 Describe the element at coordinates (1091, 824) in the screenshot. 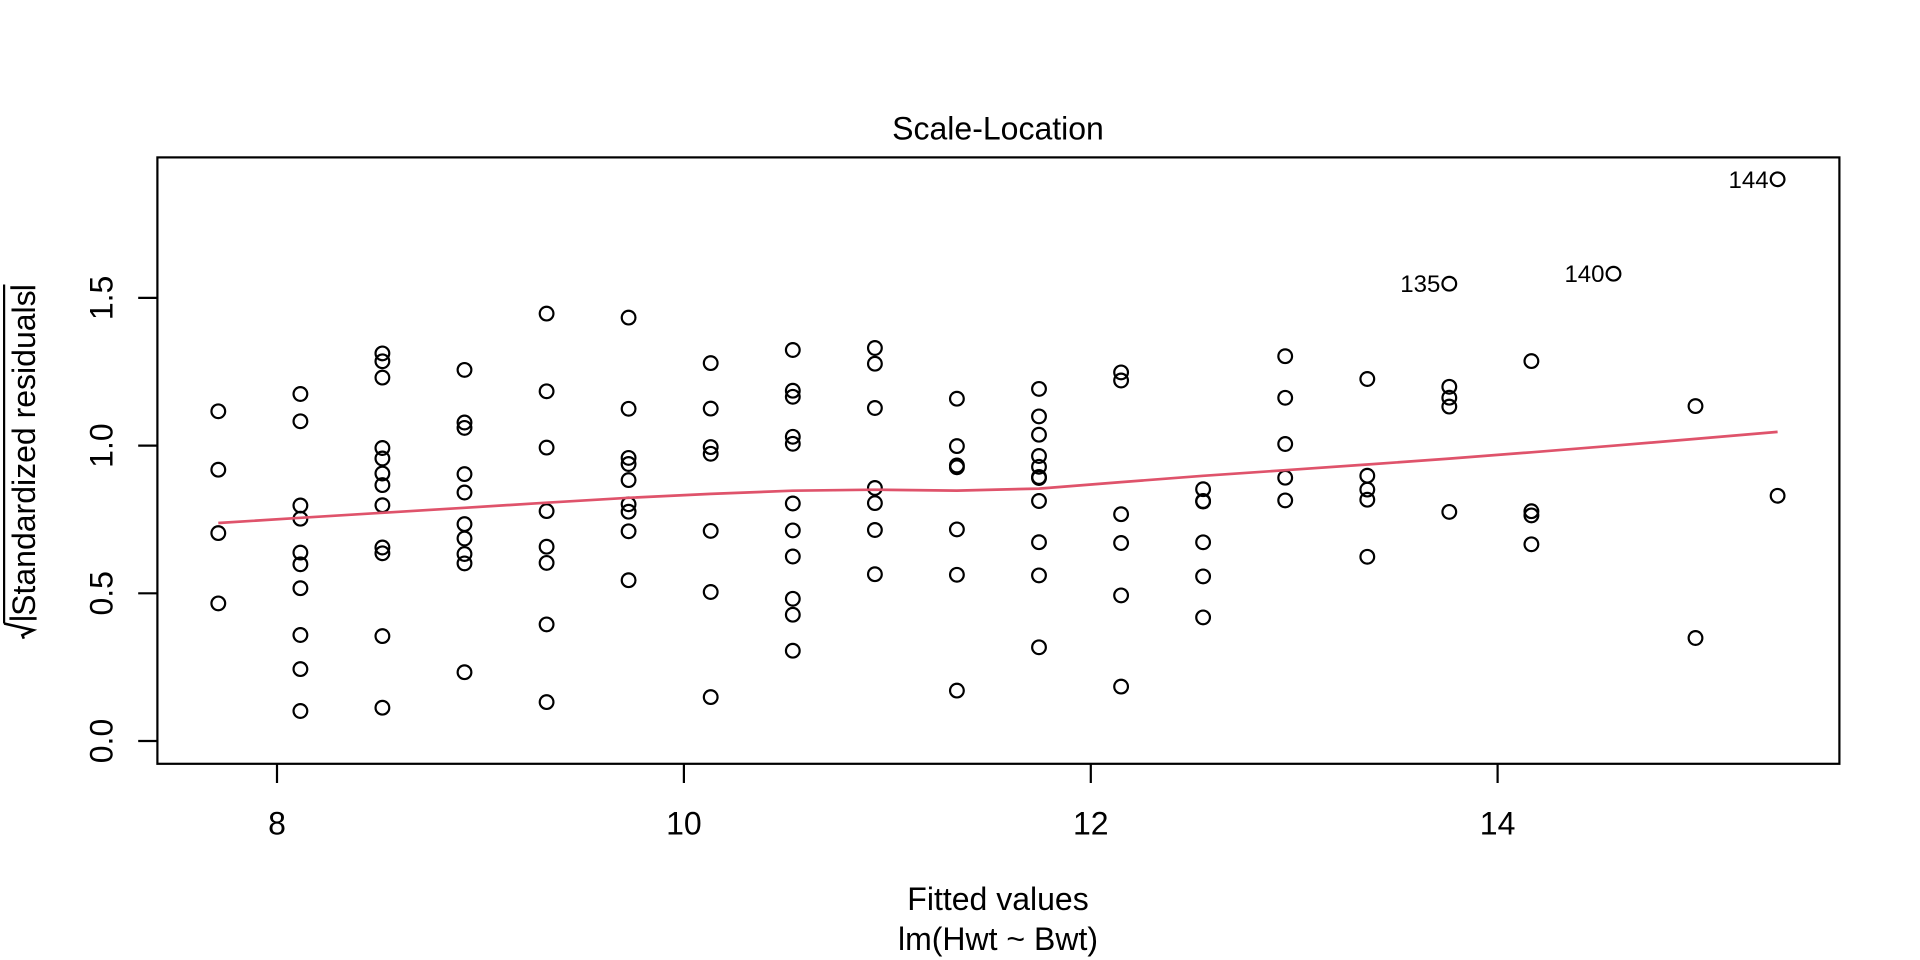

I see `svg-text: 12` at that location.